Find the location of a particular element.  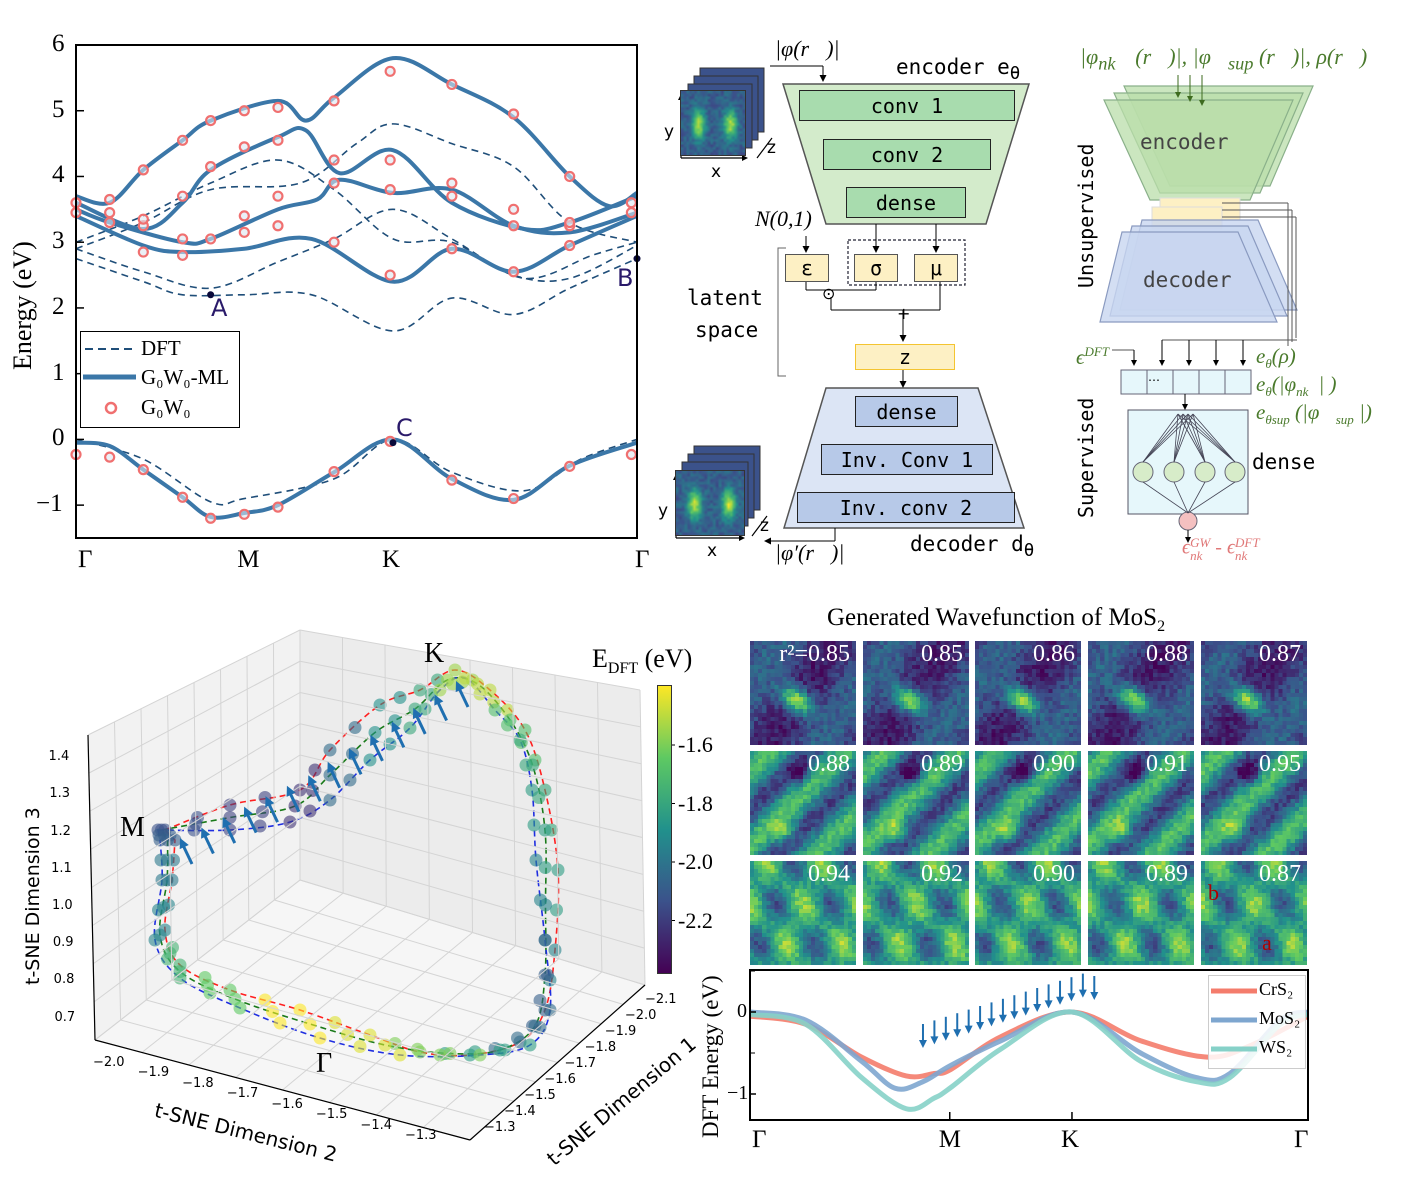

tsne-ytick-label: −2.1 is located at coordinates (661, 999).